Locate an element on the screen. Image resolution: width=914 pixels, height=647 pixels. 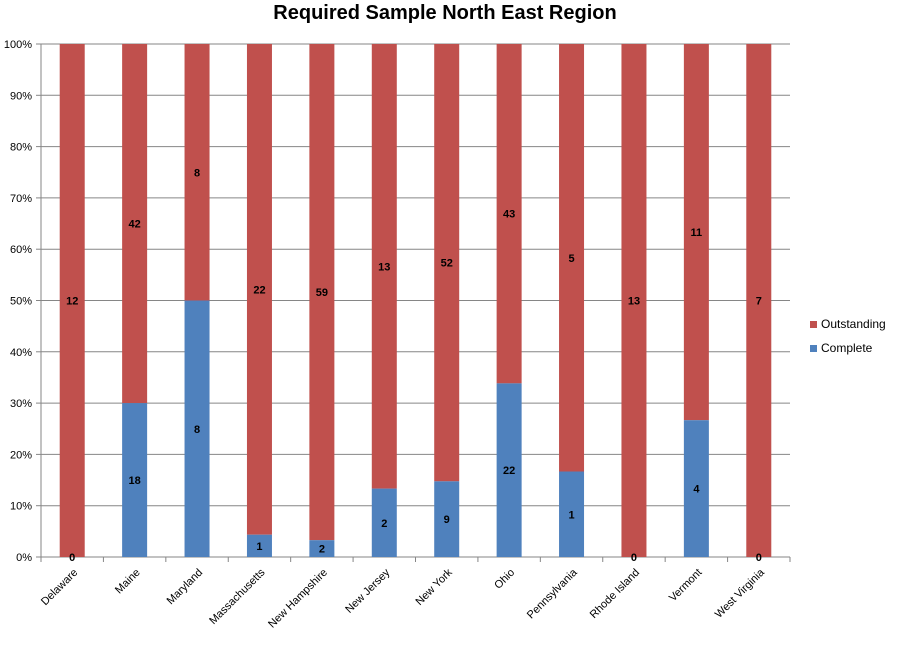
data-label-complete: 8 is located at coordinates (197, 430).